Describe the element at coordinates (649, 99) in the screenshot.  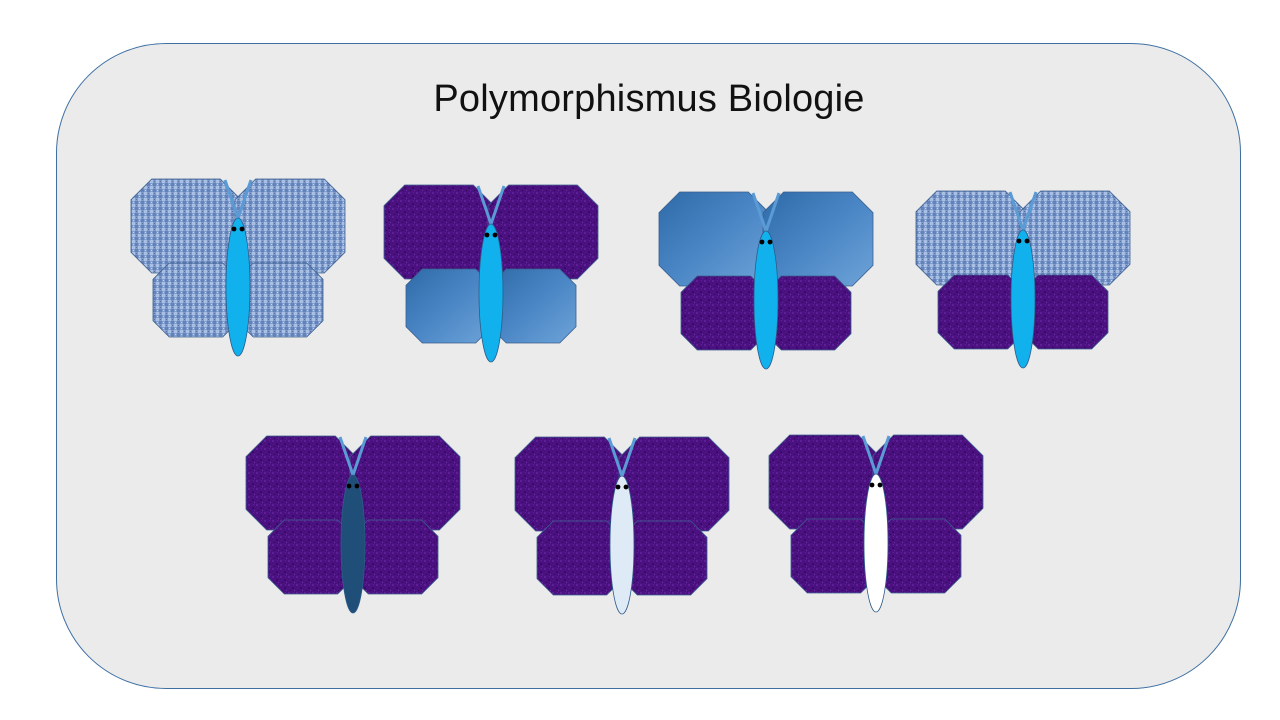
I see `slide-title: Polymorphismus Biologie` at that location.